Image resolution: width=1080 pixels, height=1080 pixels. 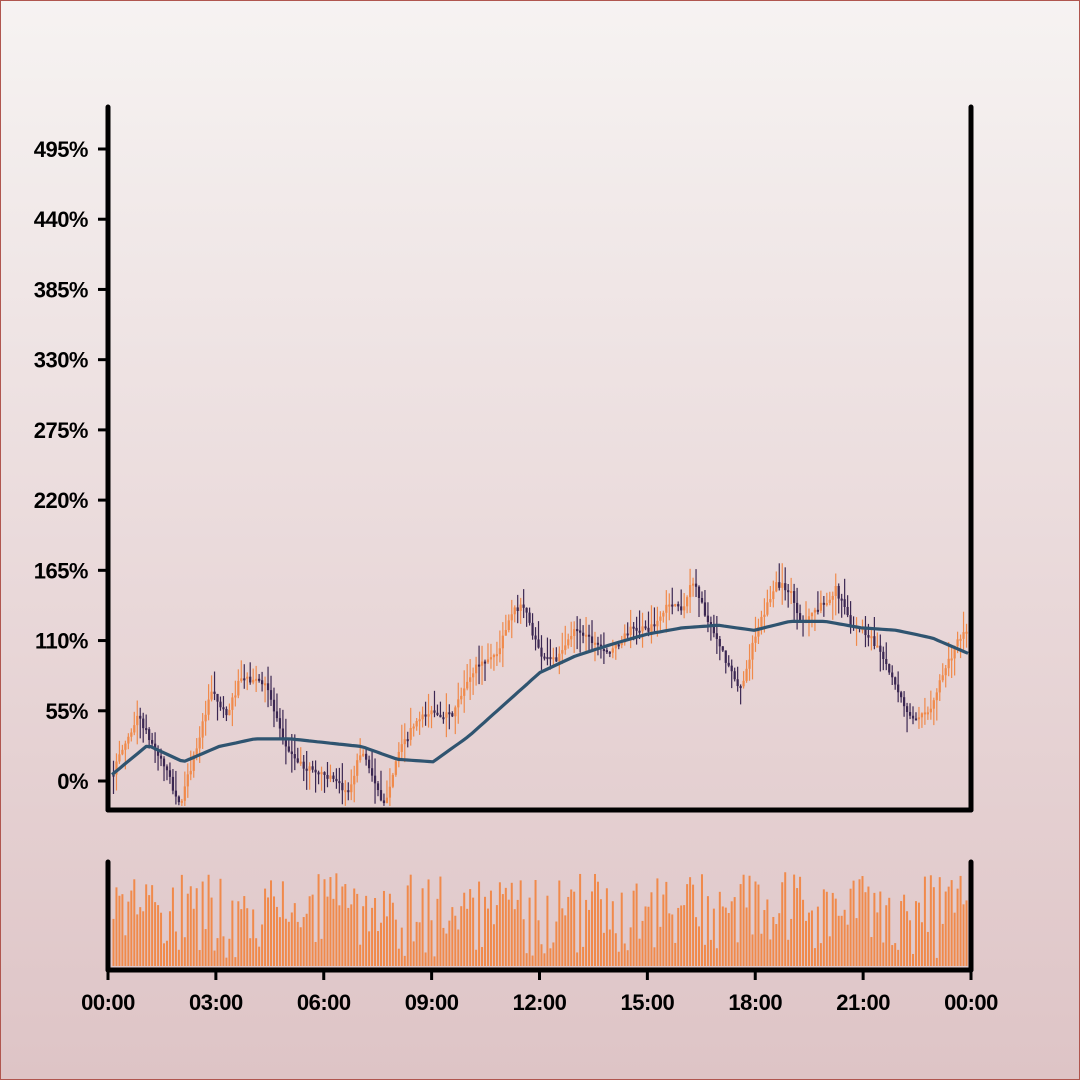 I want to click on y-tick-label: 0%, so click(x=72, y=781).